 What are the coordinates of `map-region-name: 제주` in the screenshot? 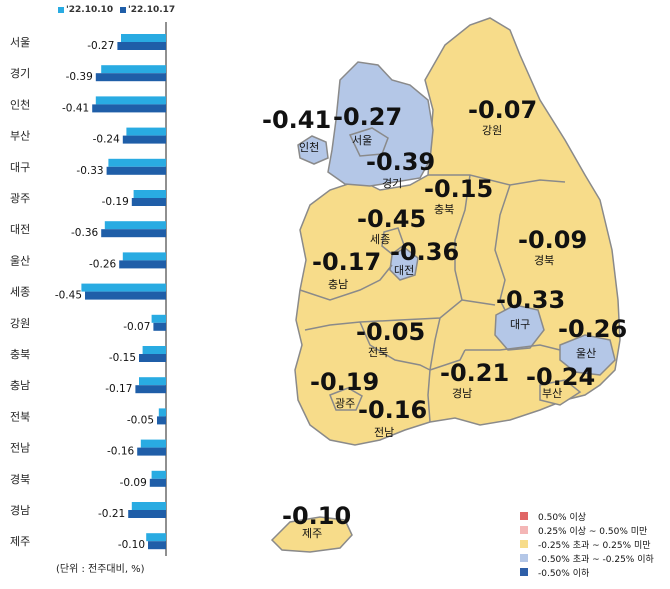 It's located at (312, 533).